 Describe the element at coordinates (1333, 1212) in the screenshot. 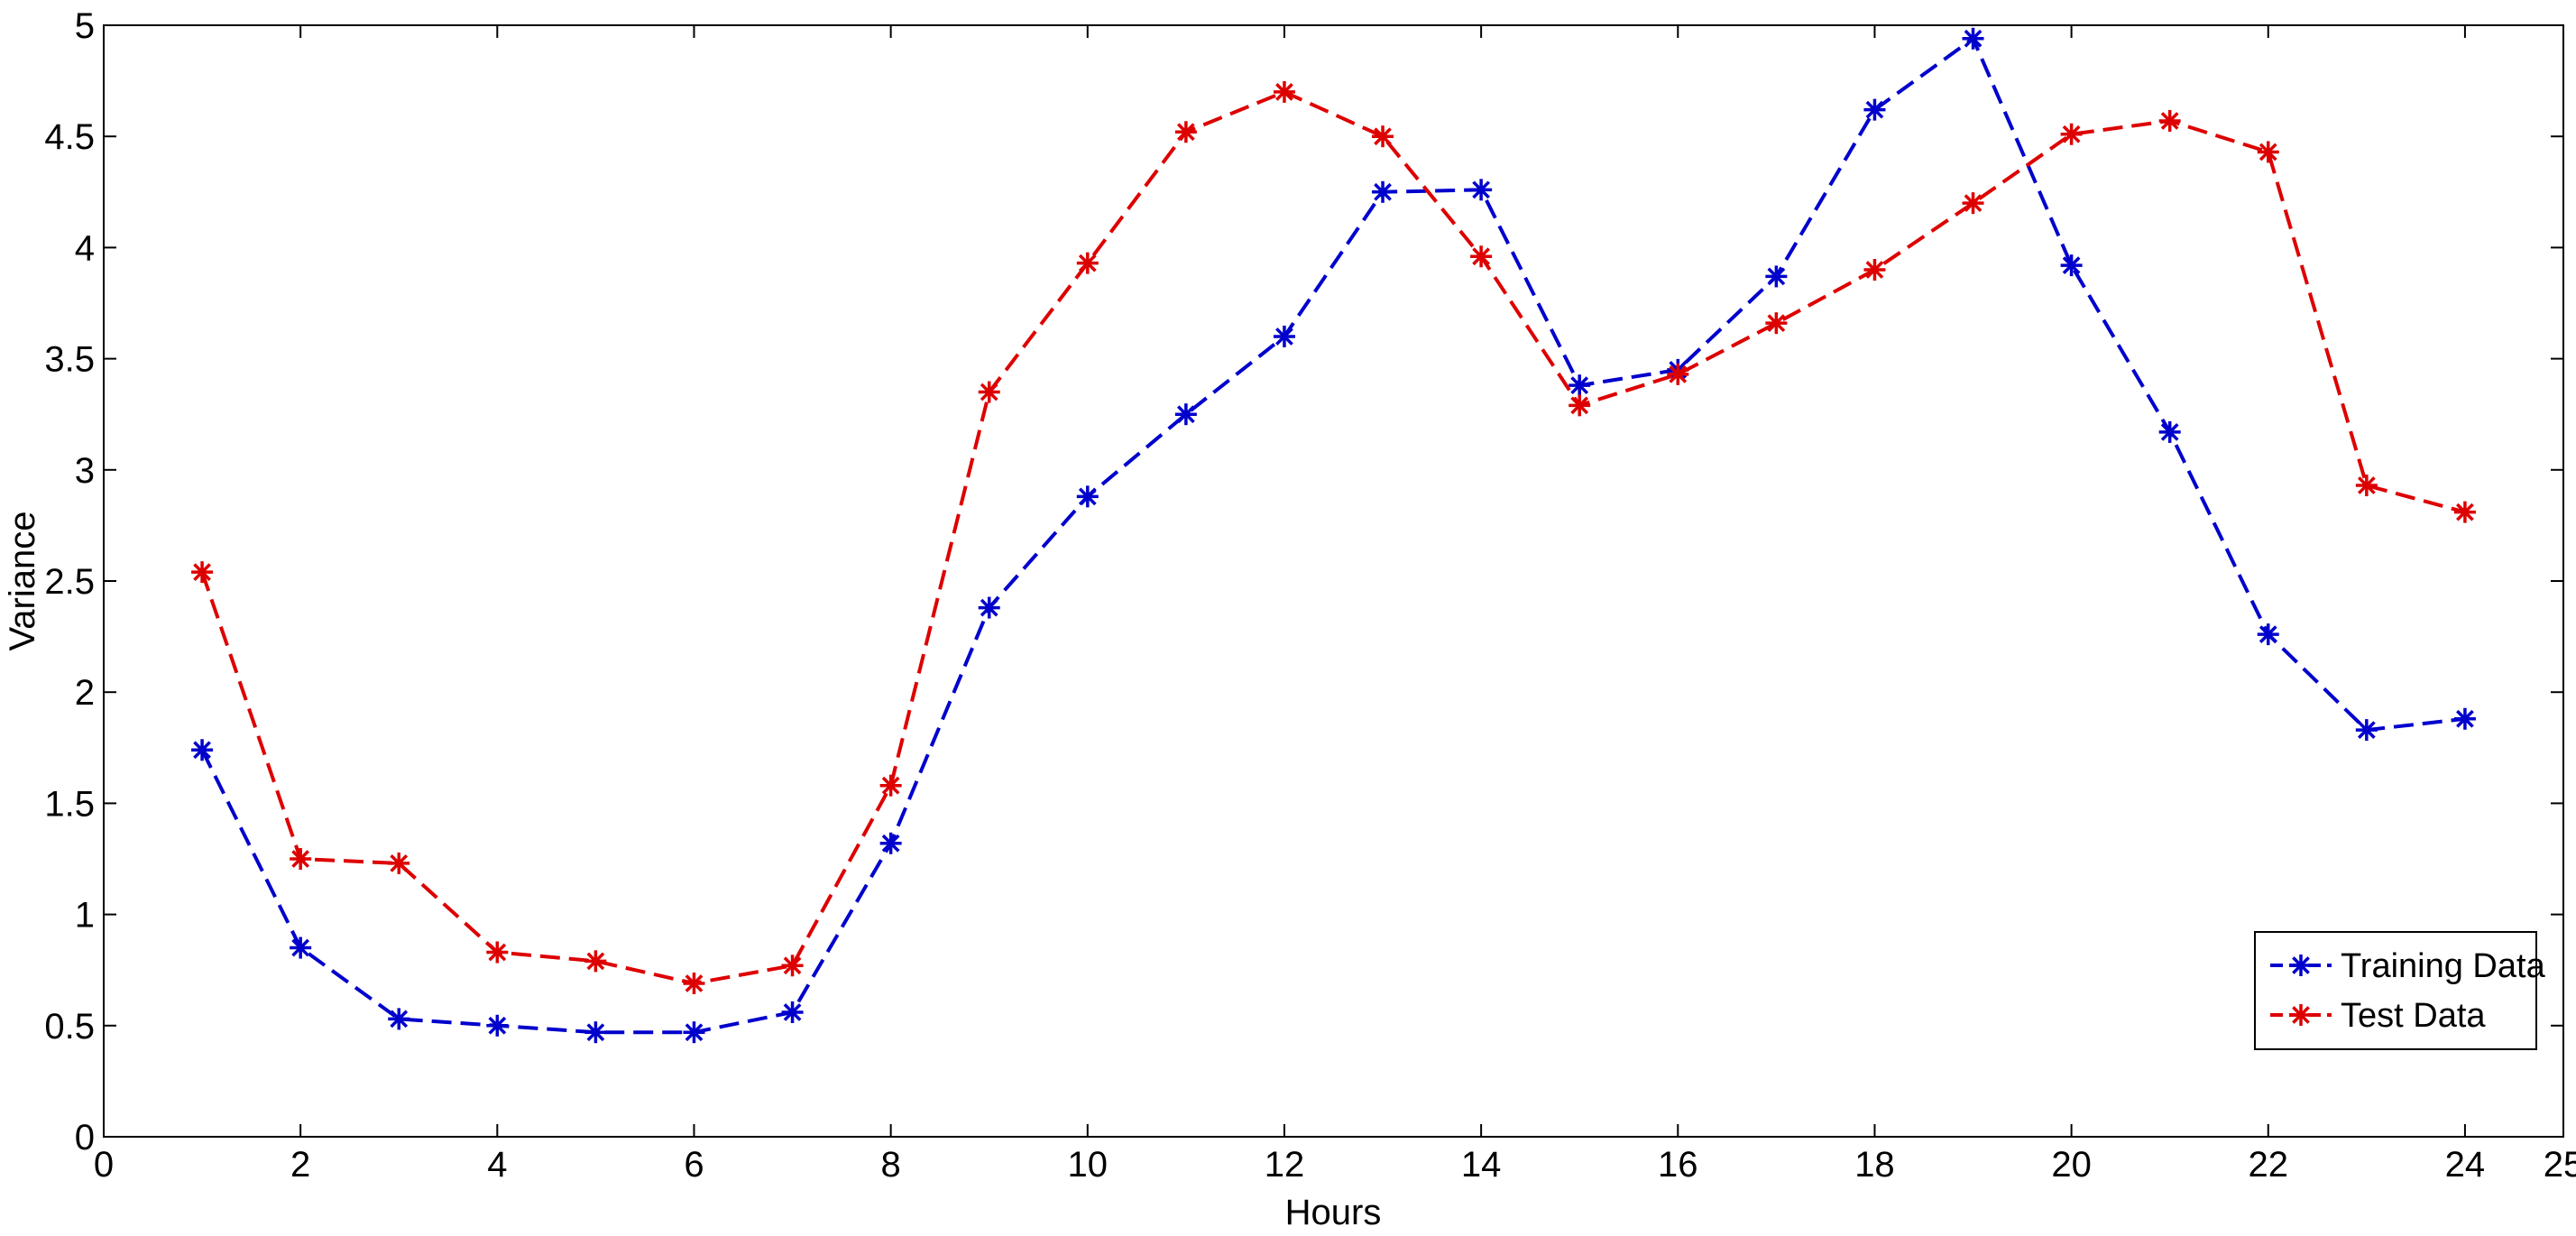

I see `x-axis-label: Hours` at that location.